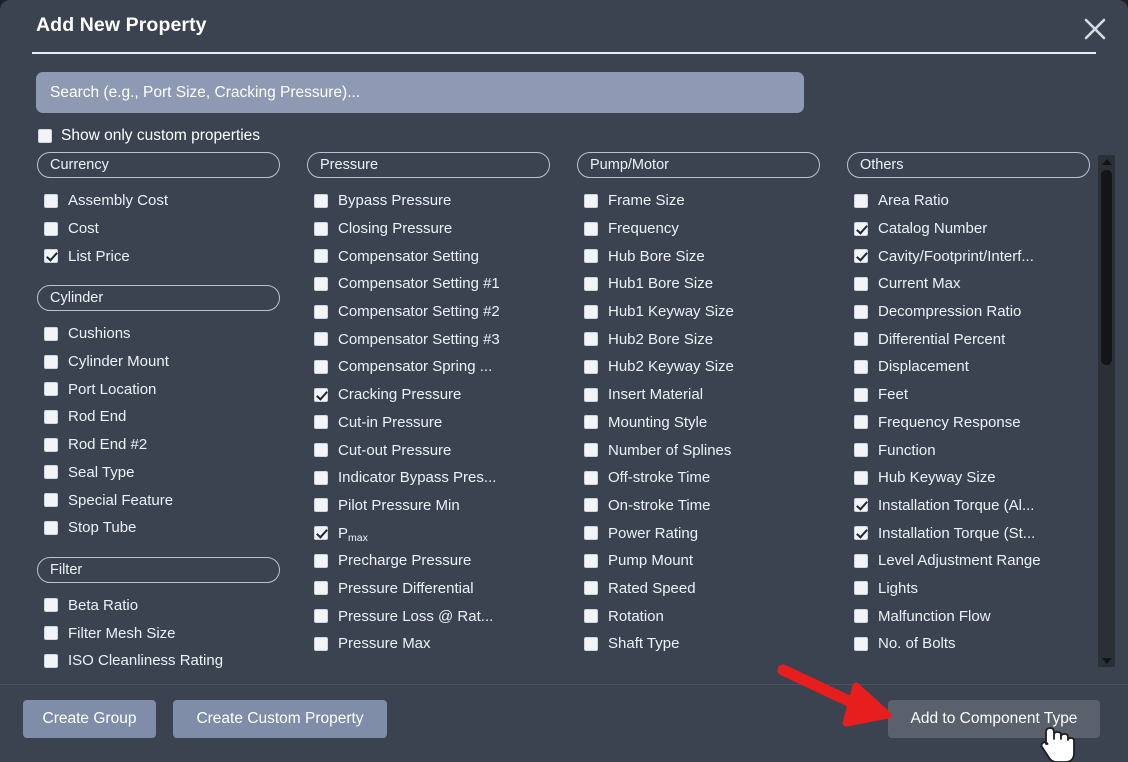 Image resolution: width=1128 pixels, height=762 pixels. I want to click on property-row: Differential Percent, so click(968, 339).